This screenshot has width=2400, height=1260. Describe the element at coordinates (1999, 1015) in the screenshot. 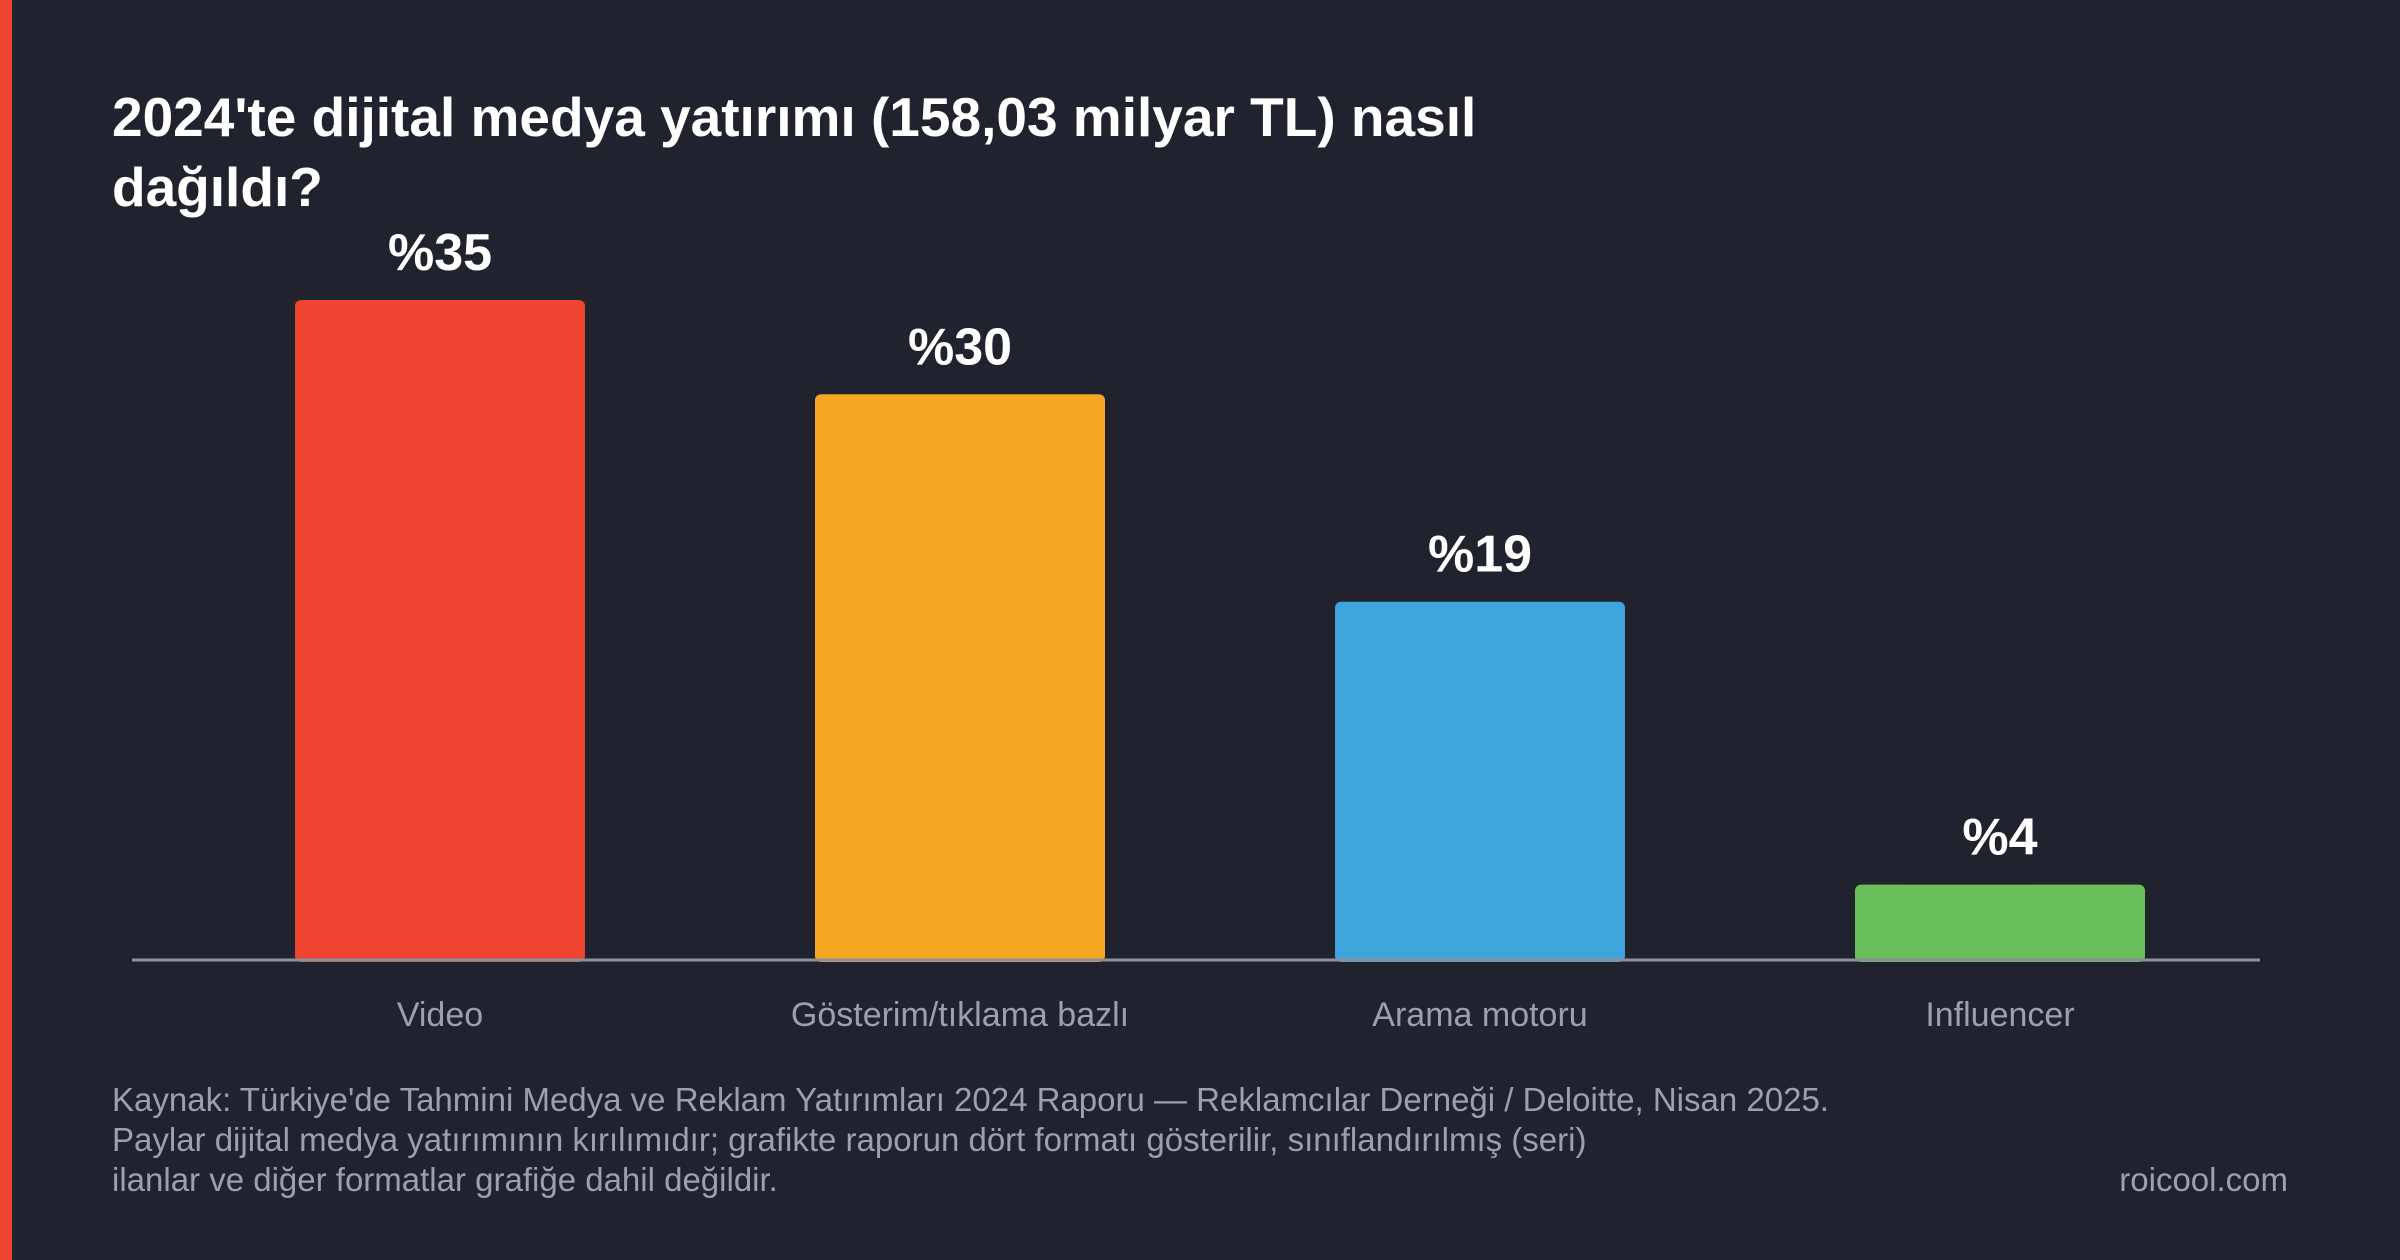

I see `category-label: Influencer` at that location.